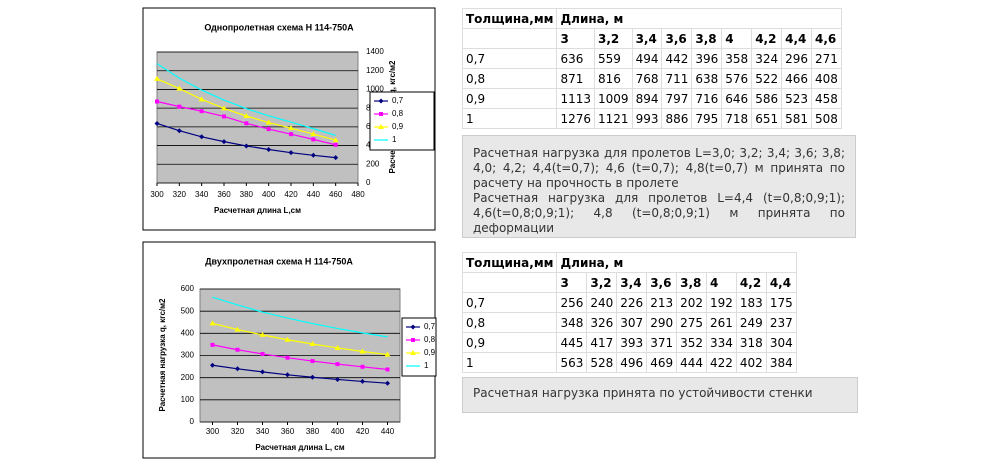 The width and height of the screenshot is (1000, 470). Describe the element at coordinates (632, 322) in the screenshot. I see `cell: 307` at that location.